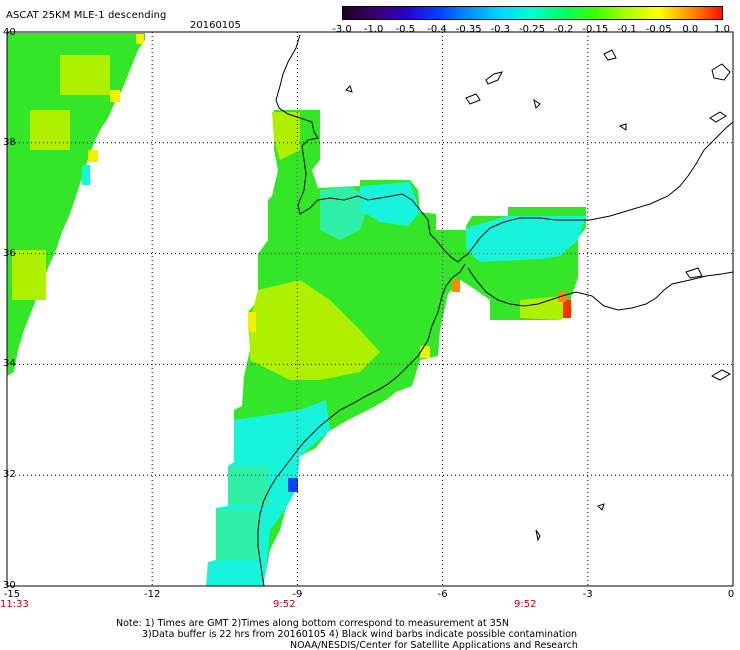 The height and width of the screenshot is (650, 740). I want to click on color-scale-label: -0.25, so click(532, 29).